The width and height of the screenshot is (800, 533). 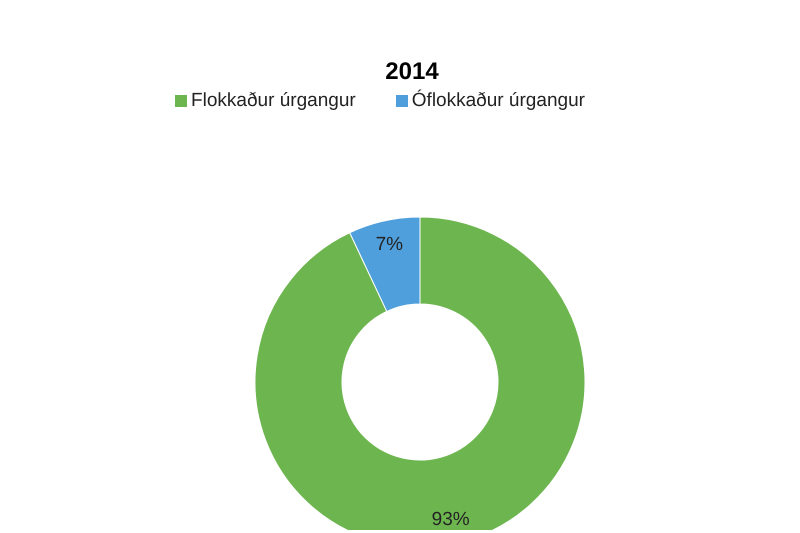 I want to click on legend-label: Flokkaður úrgangur, so click(x=273, y=100).